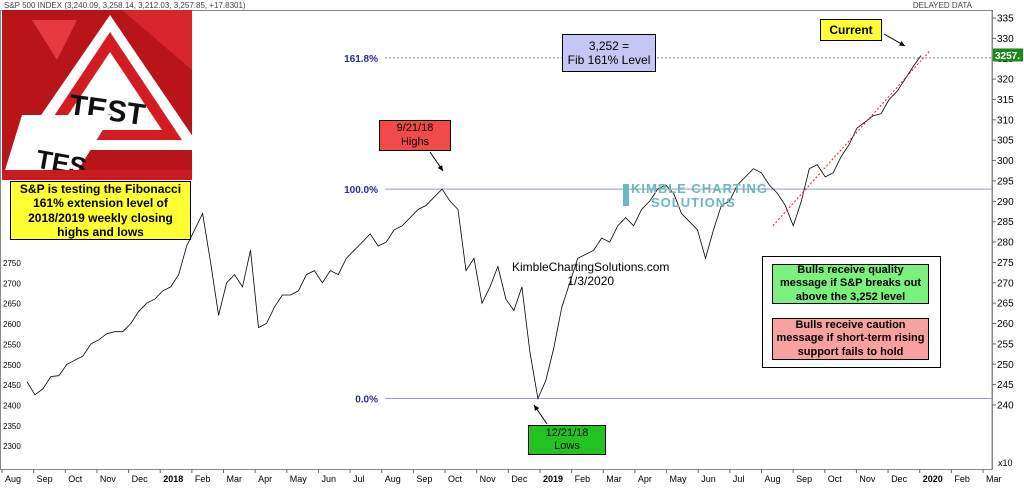  I want to click on left-tick-label: 2550, so click(12, 344).